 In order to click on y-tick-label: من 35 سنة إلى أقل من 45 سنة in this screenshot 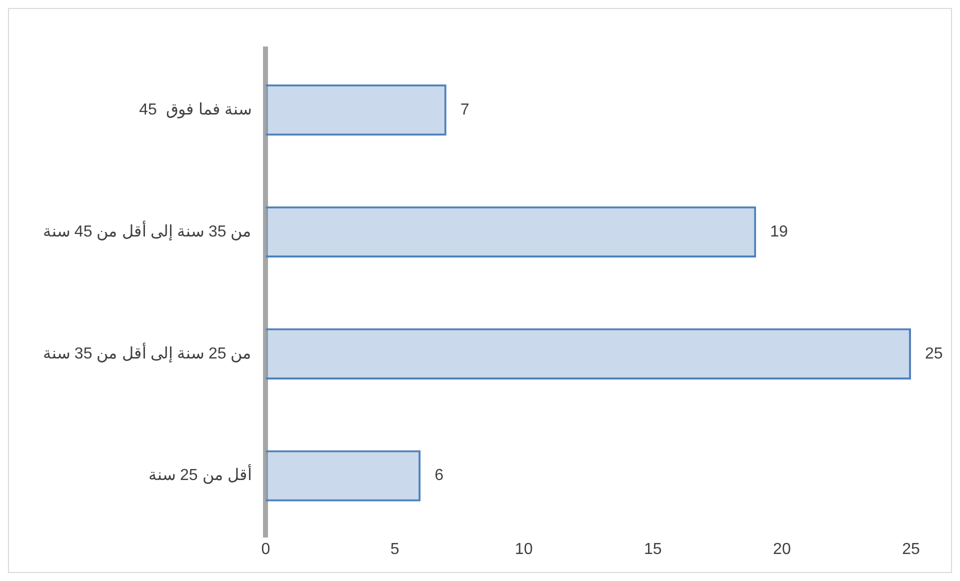, I will do `click(147, 230)`.